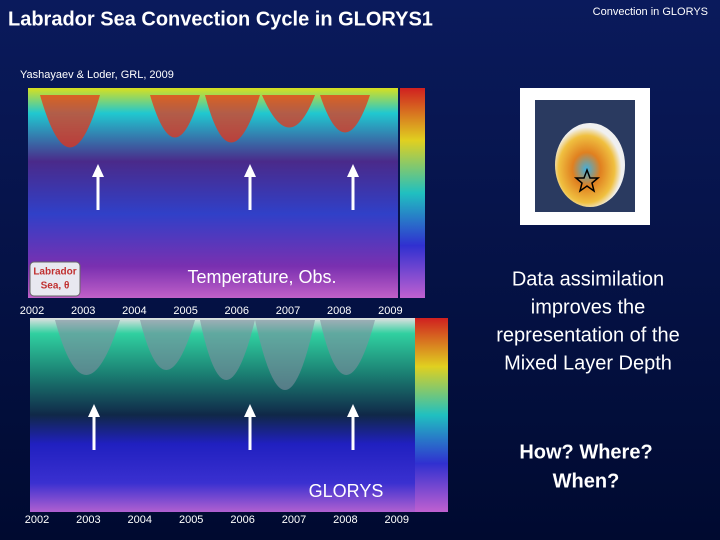  What do you see at coordinates (346, 491) in the screenshot?
I see `panel-label: GLORYS` at bounding box center [346, 491].